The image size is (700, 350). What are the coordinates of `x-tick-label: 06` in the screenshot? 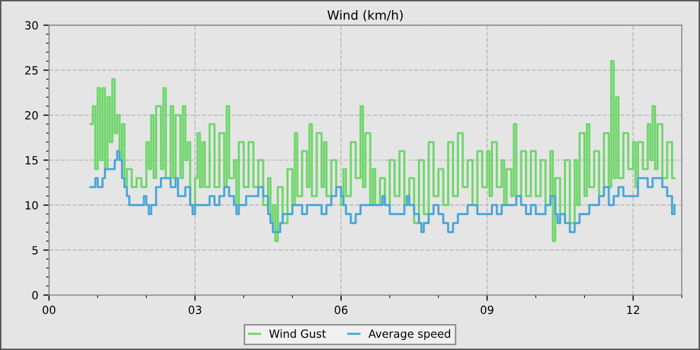 It's located at (341, 310).